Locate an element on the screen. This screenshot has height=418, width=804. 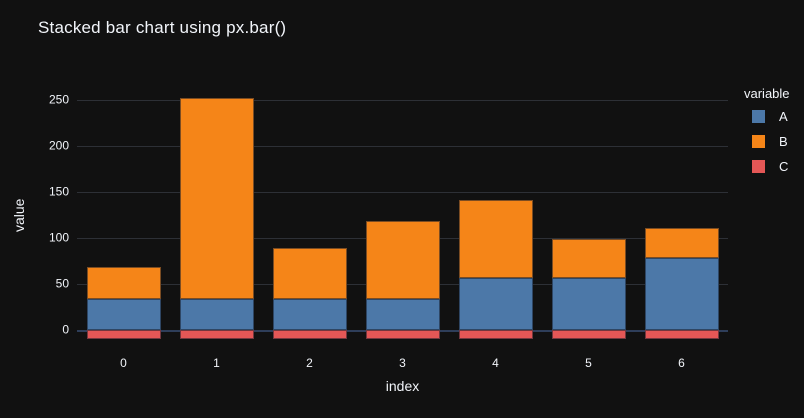
x-tick-label-4: 4 is located at coordinates (495, 363).